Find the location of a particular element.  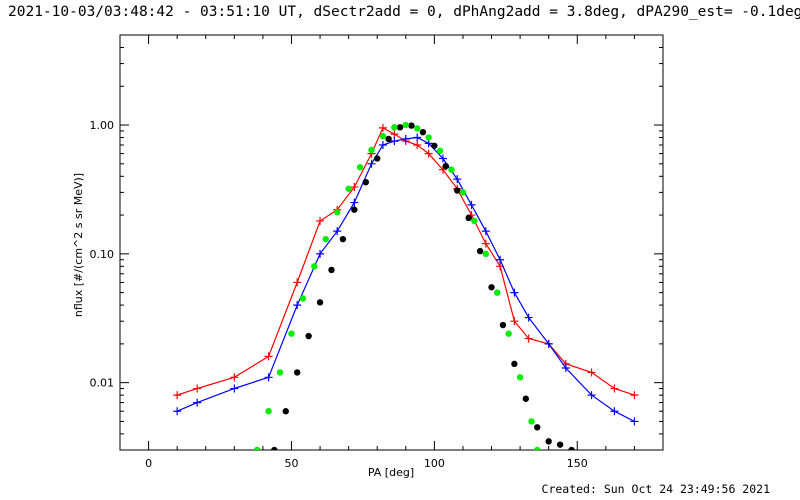

x-tick-label: 100 is located at coordinates (434, 463).